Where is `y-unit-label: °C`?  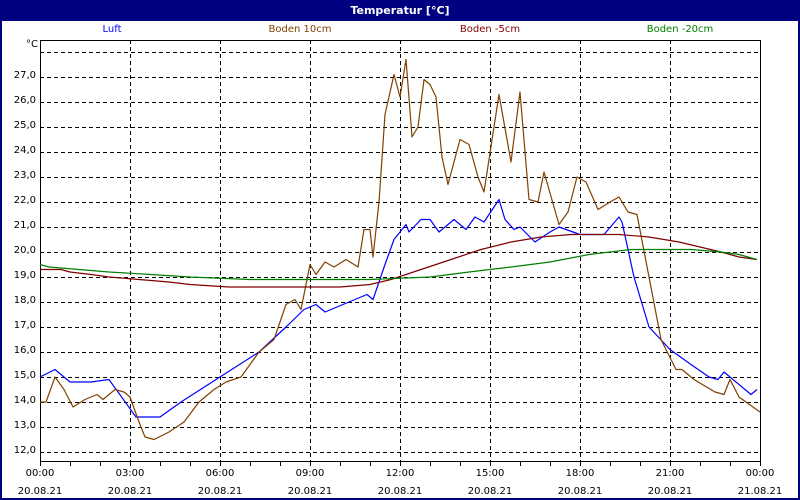
y-unit-label: °C is located at coordinates (32, 44).